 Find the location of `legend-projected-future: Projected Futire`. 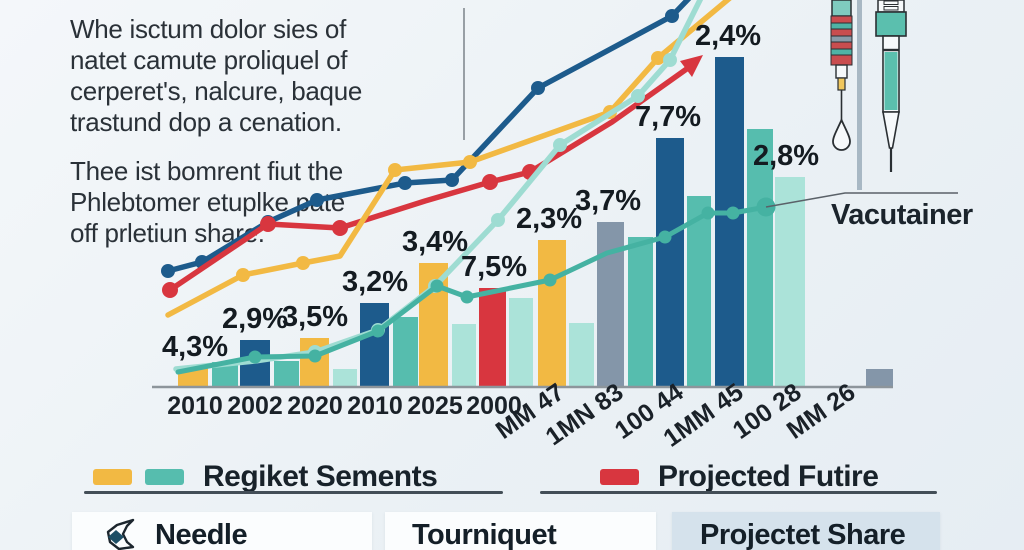

legend-projected-future: Projected Futire is located at coordinates (739, 476).